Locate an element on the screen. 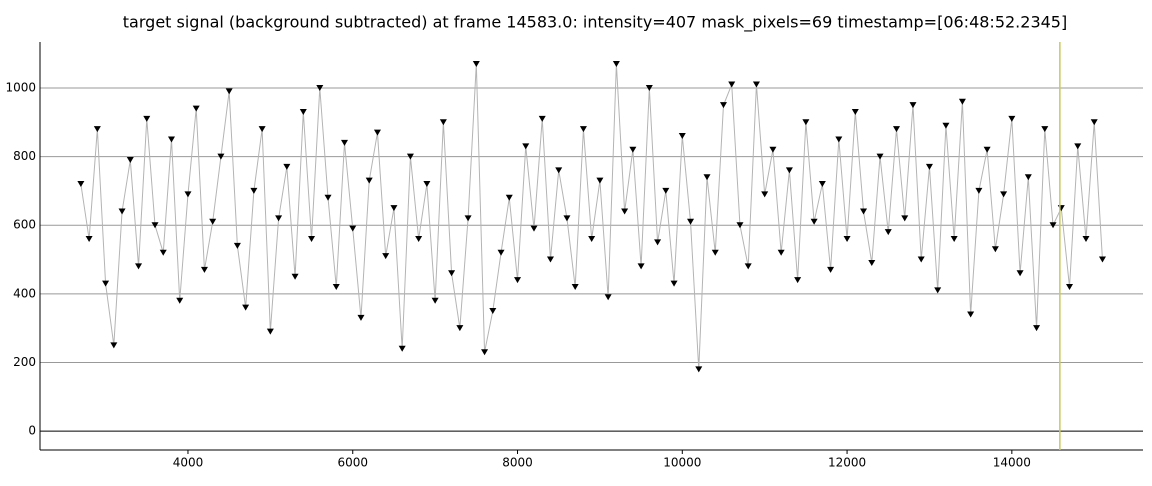  x-tick-label: 12000 is located at coordinates (847, 463).